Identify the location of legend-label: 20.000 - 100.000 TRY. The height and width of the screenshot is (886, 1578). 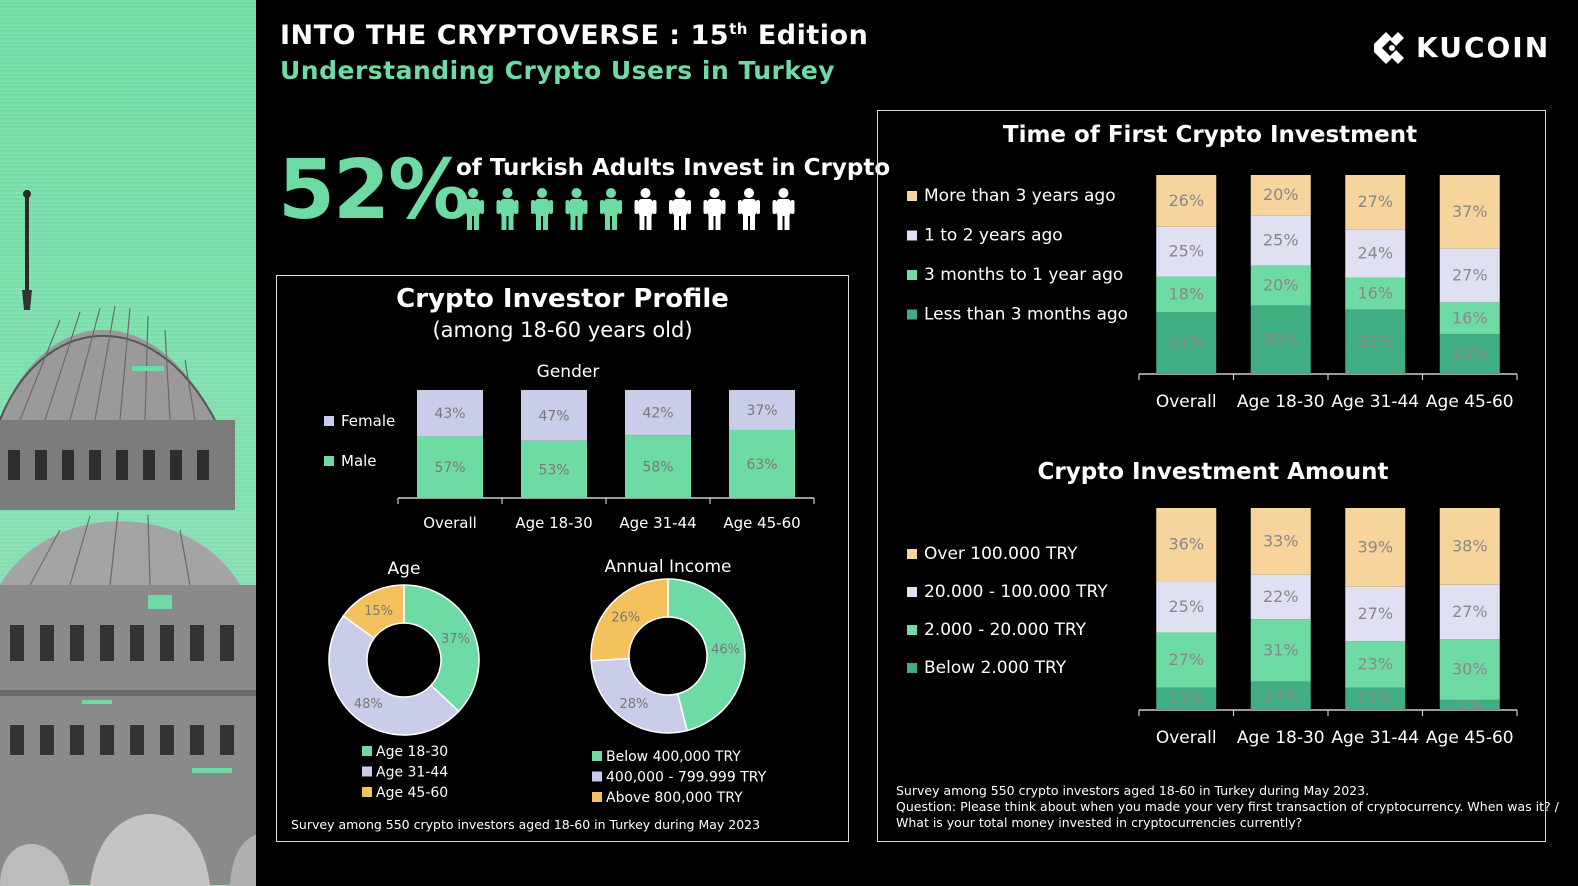
(1016, 592).